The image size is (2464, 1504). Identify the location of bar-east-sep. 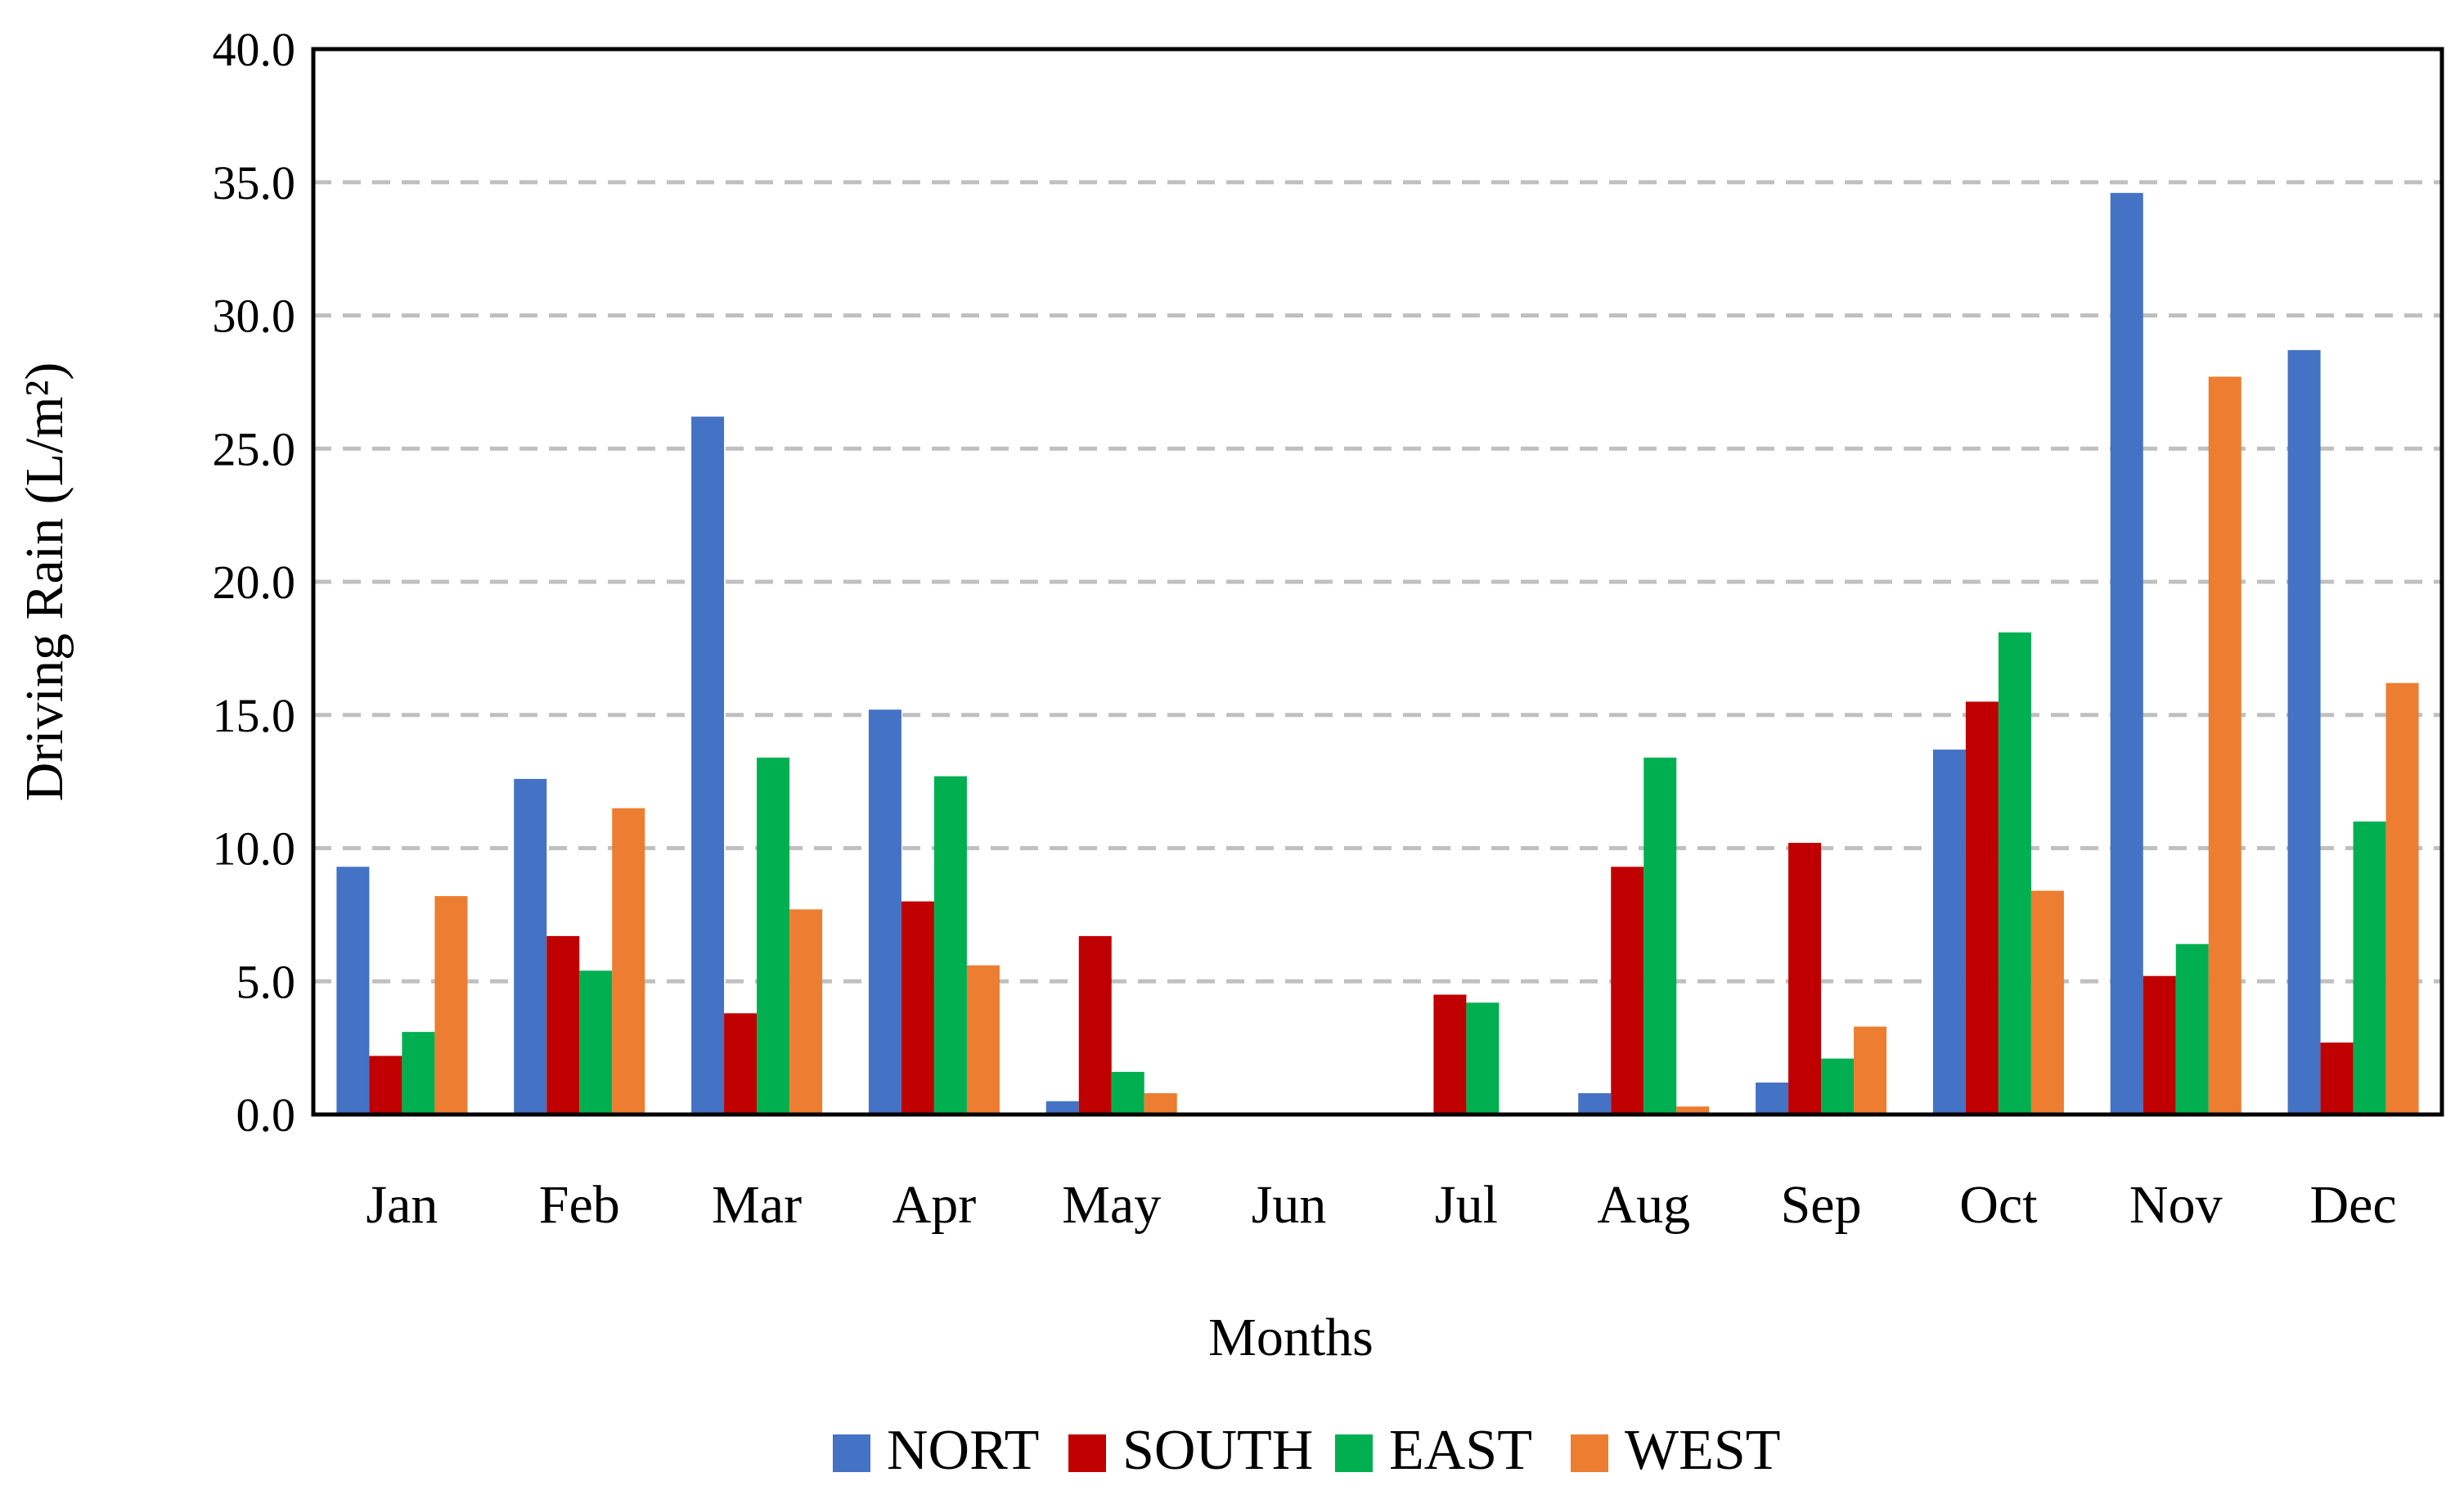
(1838, 1086).